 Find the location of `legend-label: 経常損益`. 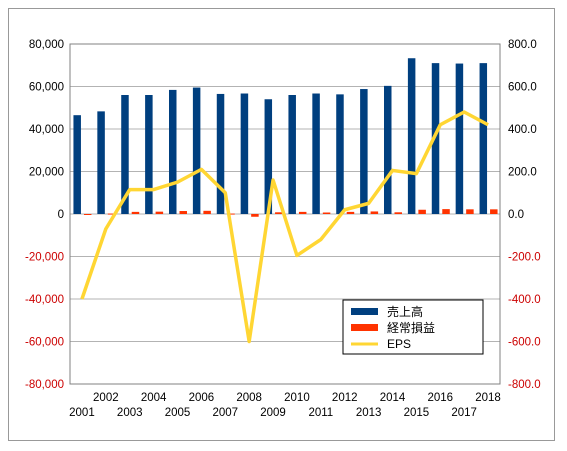

legend-label: 経常損益 is located at coordinates (411, 327).